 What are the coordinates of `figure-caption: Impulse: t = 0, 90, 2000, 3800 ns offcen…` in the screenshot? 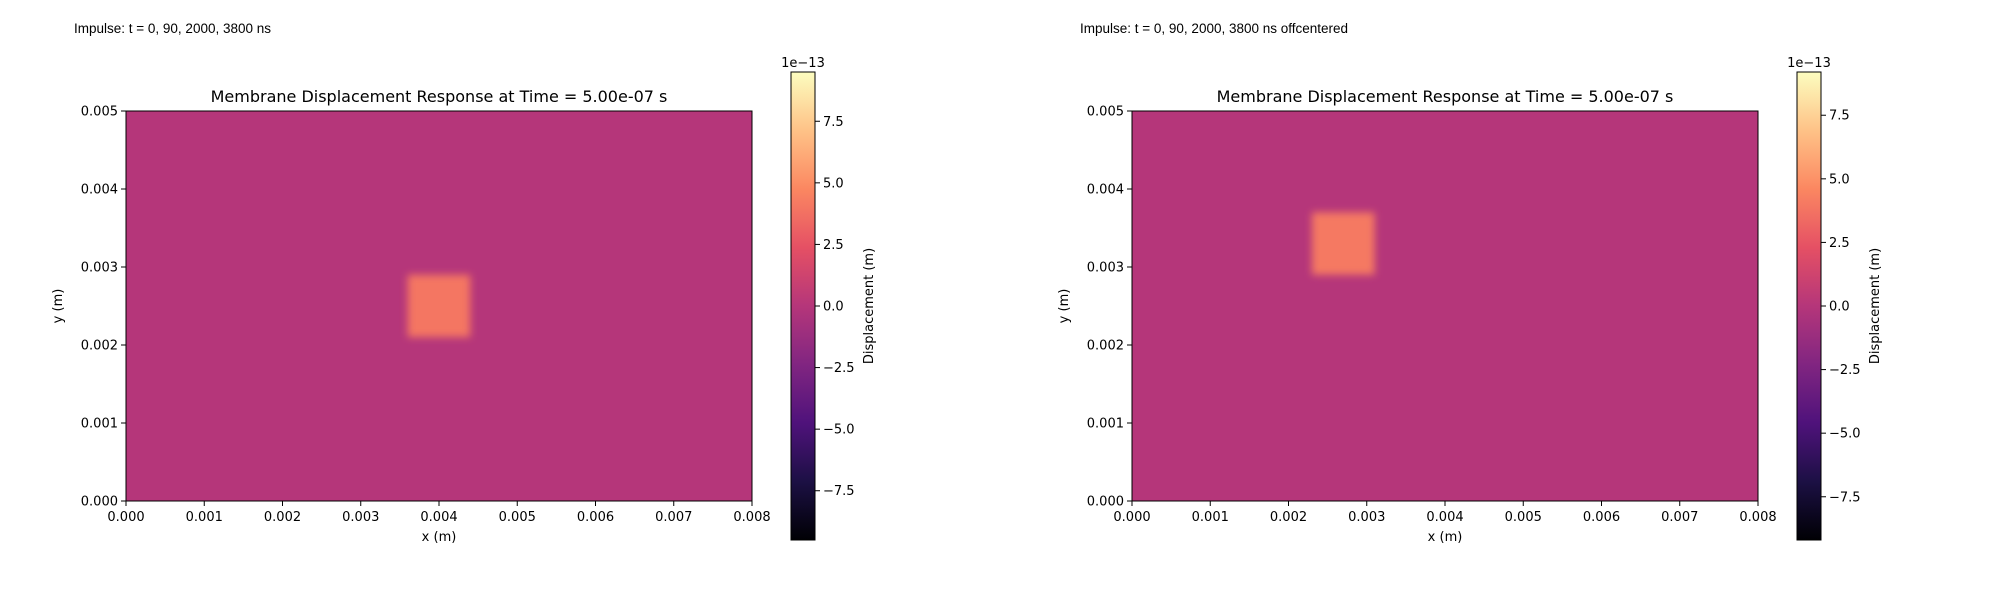 It's located at (1214, 28).